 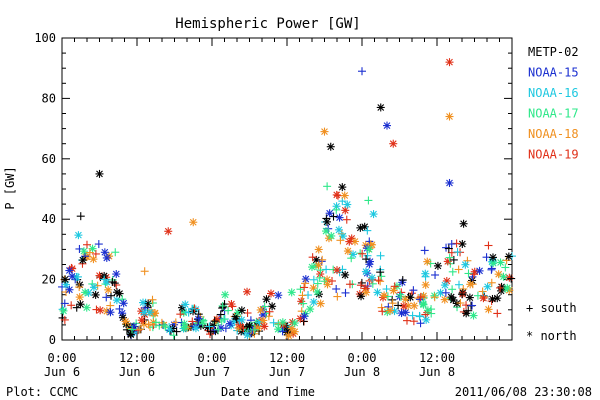 I want to click on legend-entry-noaa-16: NOAA-16, so click(x=553, y=93).